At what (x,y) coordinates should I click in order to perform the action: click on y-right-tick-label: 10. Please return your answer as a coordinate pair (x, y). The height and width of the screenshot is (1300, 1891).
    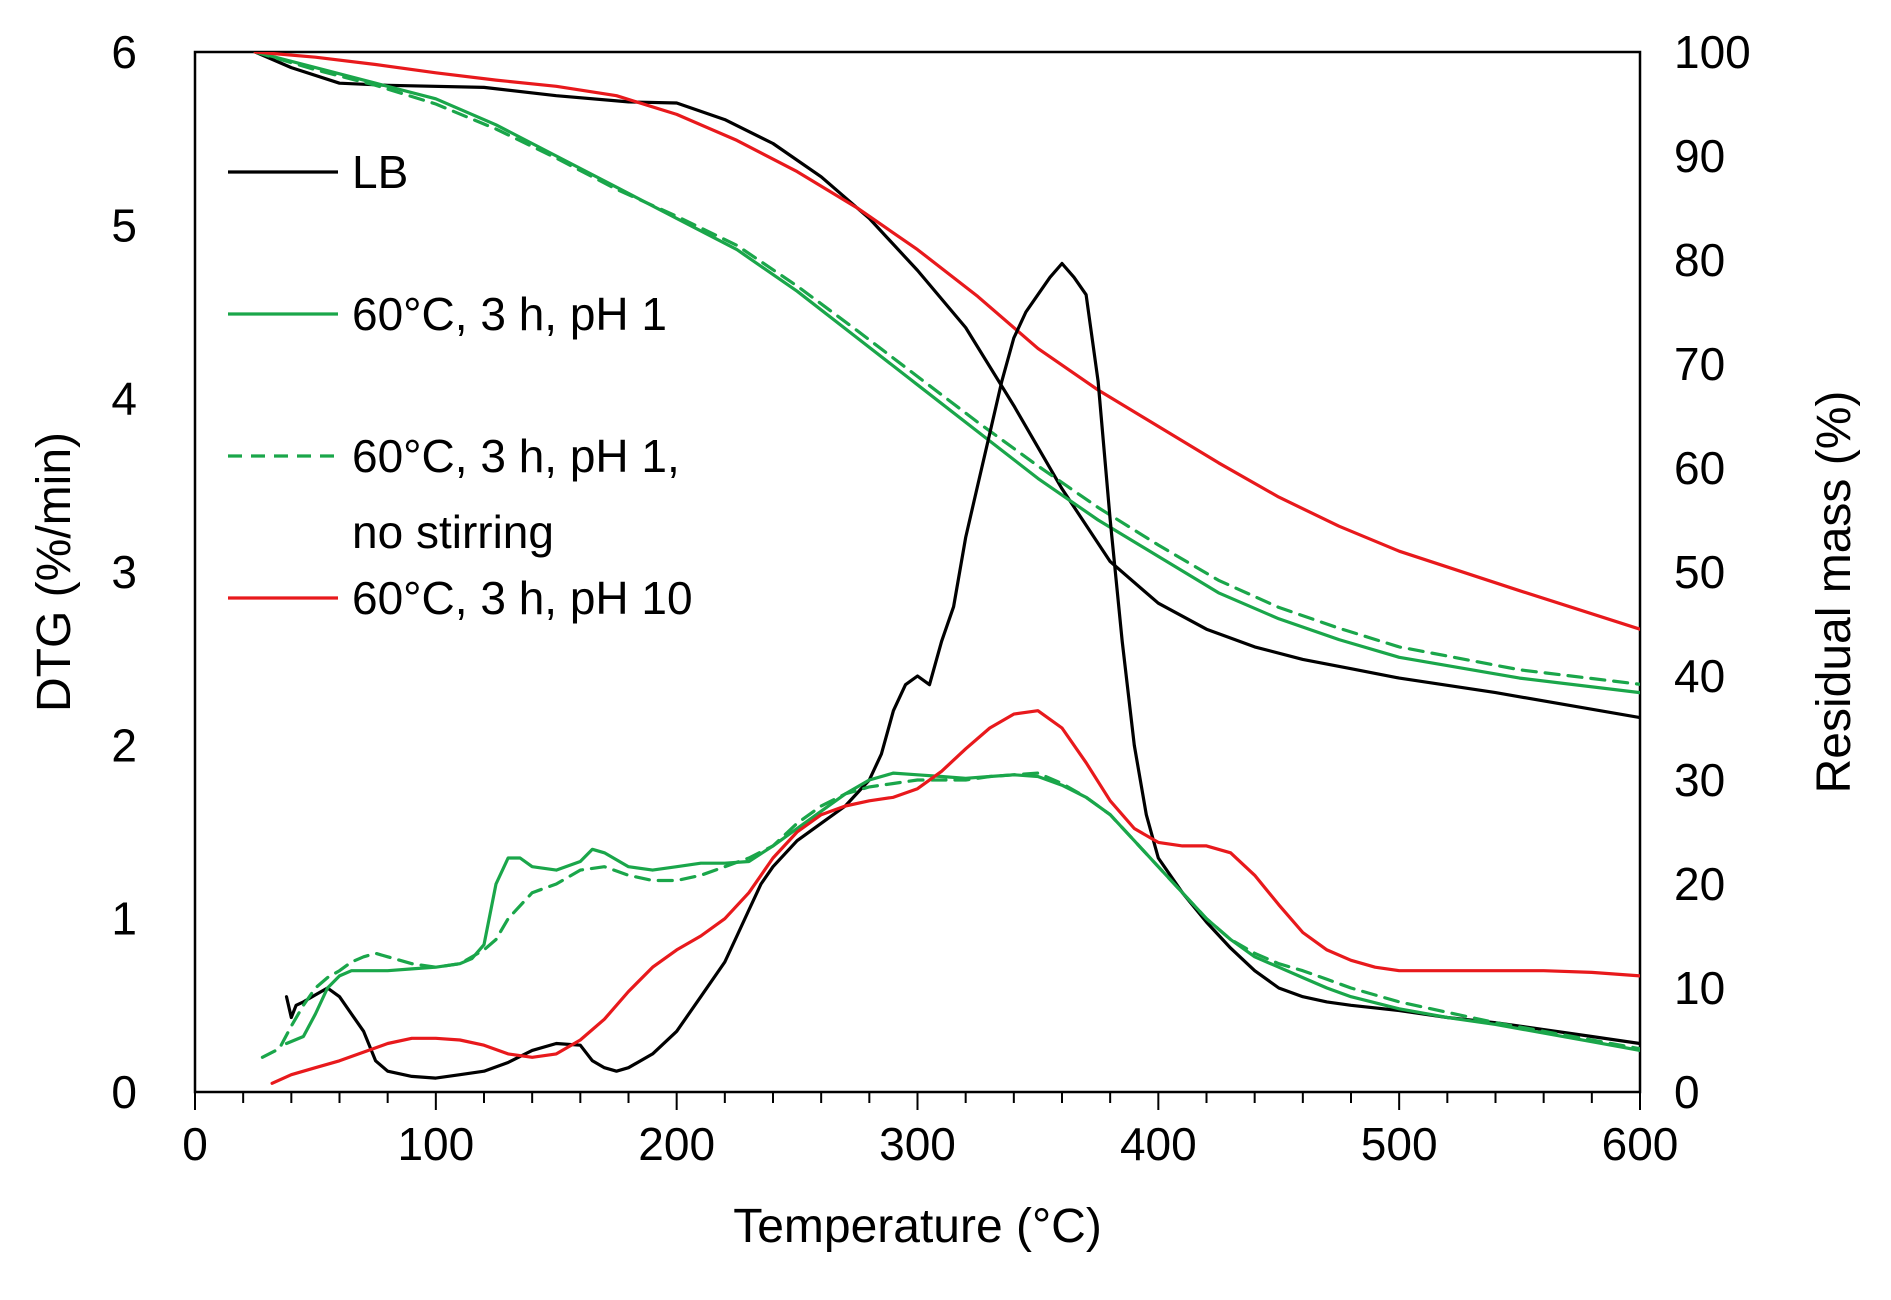
    Looking at the image, I should click on (1699, 988).